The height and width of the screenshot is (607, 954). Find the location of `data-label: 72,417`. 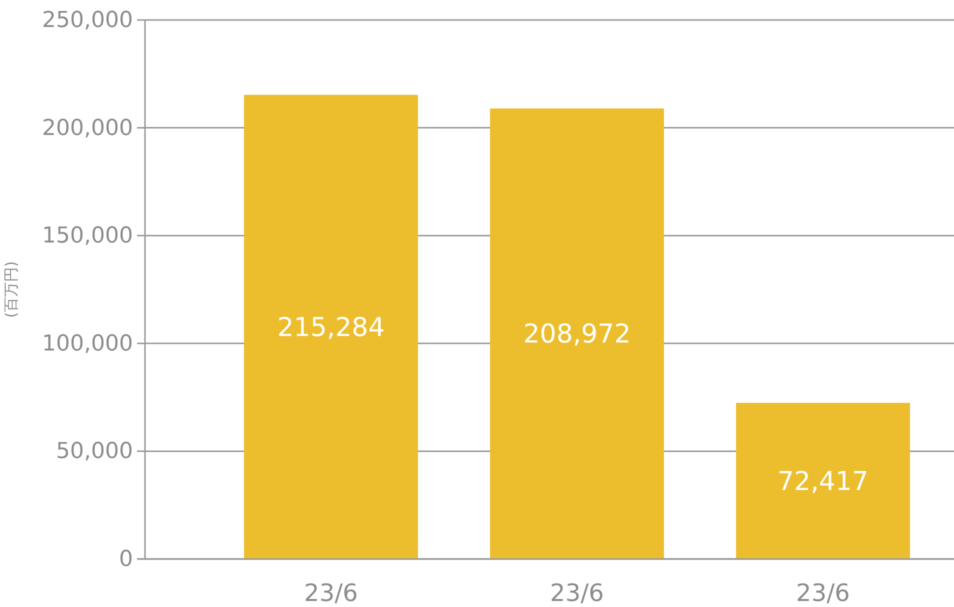

data-label: 72,417 is located at coordinates (823, 481).